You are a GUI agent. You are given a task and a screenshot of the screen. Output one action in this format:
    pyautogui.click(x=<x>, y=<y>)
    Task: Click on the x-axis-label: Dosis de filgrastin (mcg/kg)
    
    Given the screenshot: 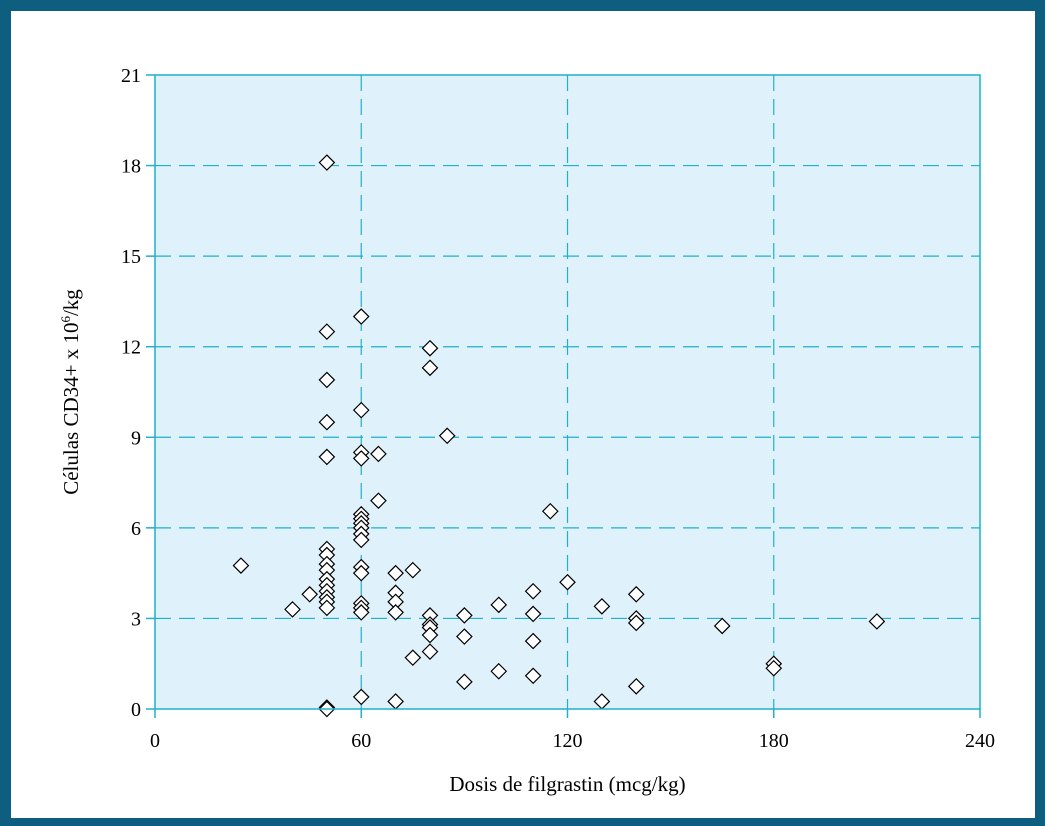 What is the action you would take?
    pyautogui.click(x=567, y=784)
    